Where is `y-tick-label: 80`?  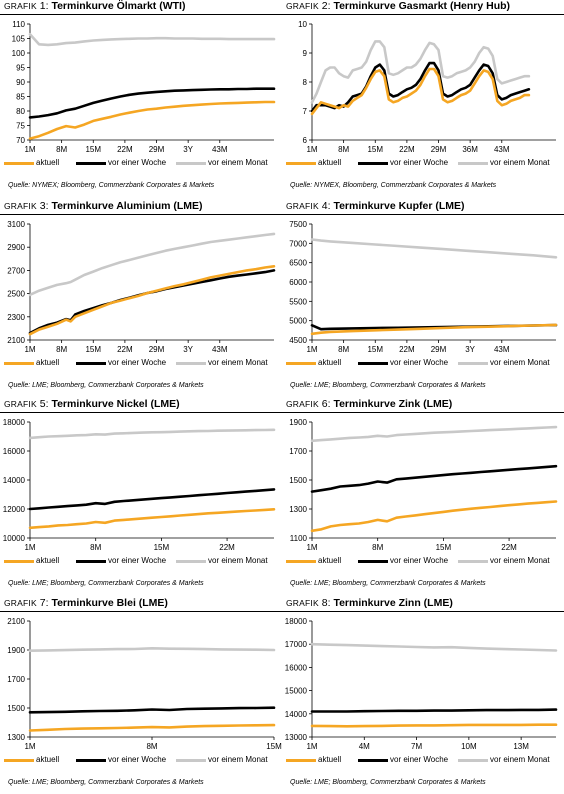
y-tick-label: 80 is located at coordinates (20, 111).